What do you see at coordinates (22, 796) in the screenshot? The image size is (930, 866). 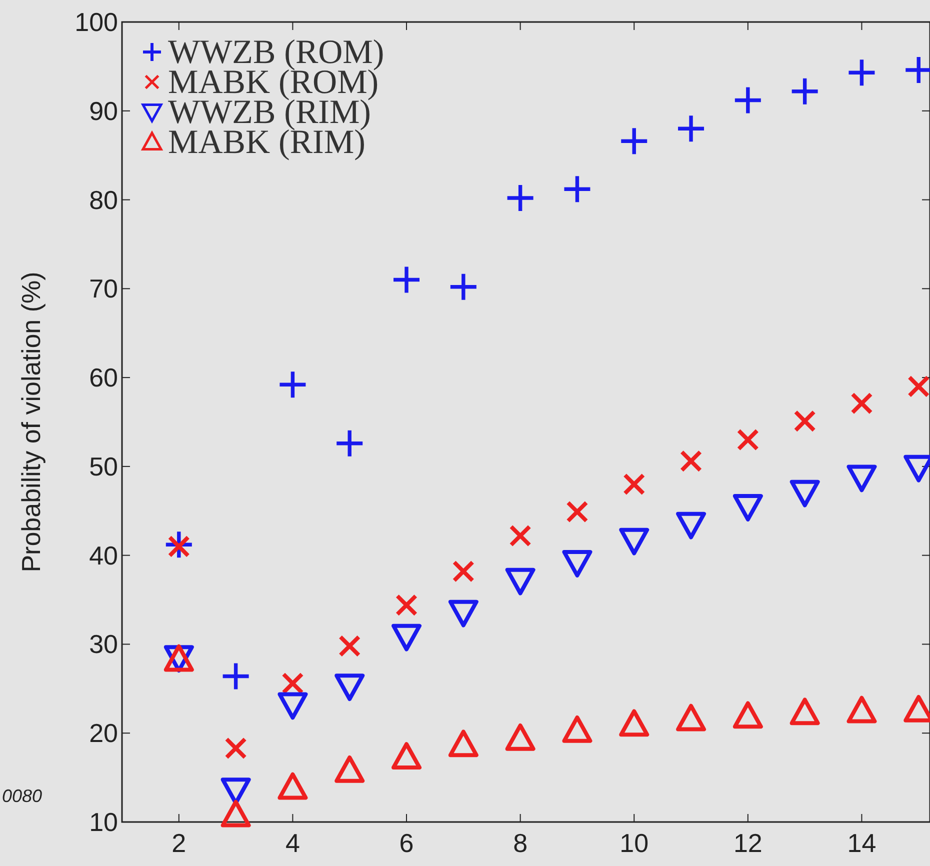 I see `text: 0080` at bounding box center [22, 796].